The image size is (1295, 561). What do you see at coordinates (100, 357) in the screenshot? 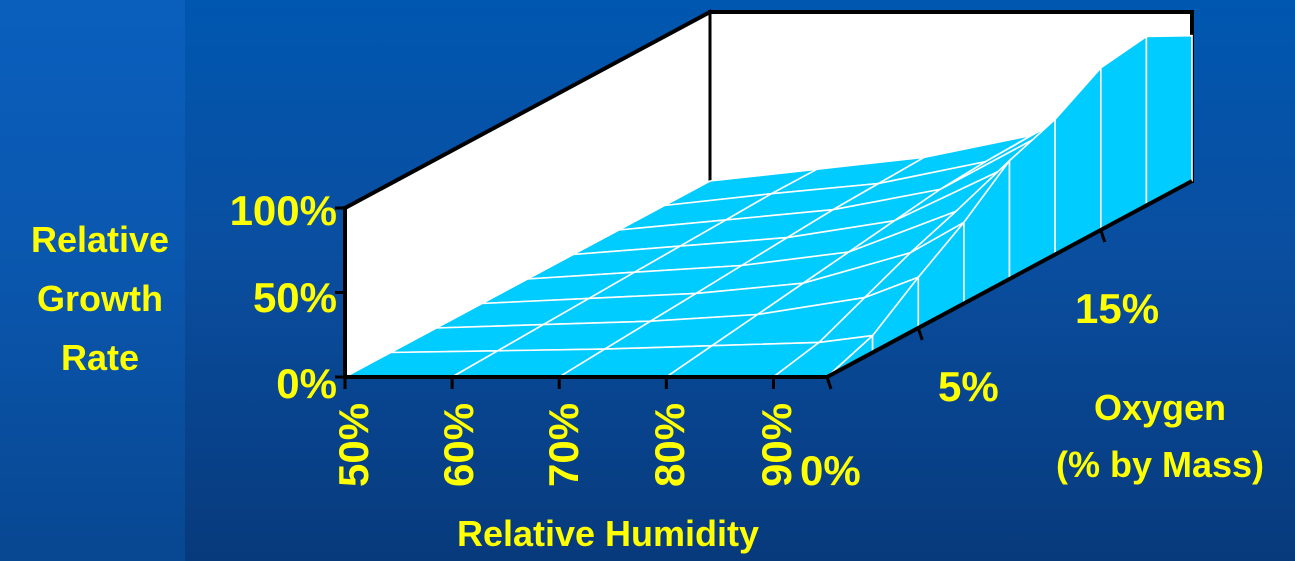
I see `z-axis-title-line: Rate` at bounding box center [100, 357].